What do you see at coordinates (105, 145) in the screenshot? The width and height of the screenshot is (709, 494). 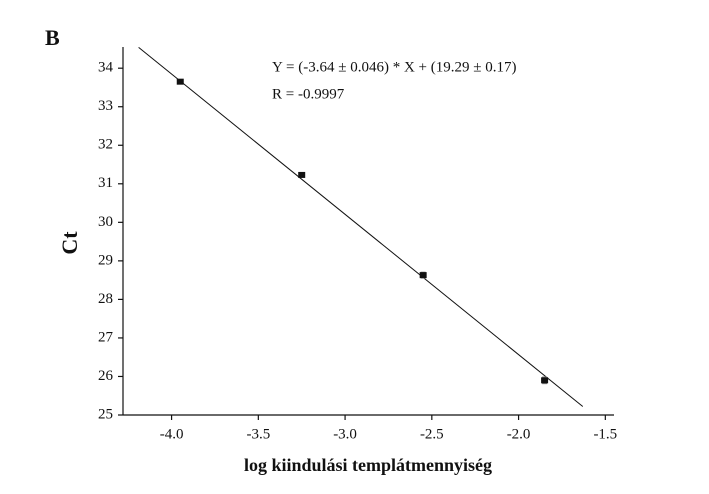 I see `y-tick-label: 32` at bounding box center [105, 145].